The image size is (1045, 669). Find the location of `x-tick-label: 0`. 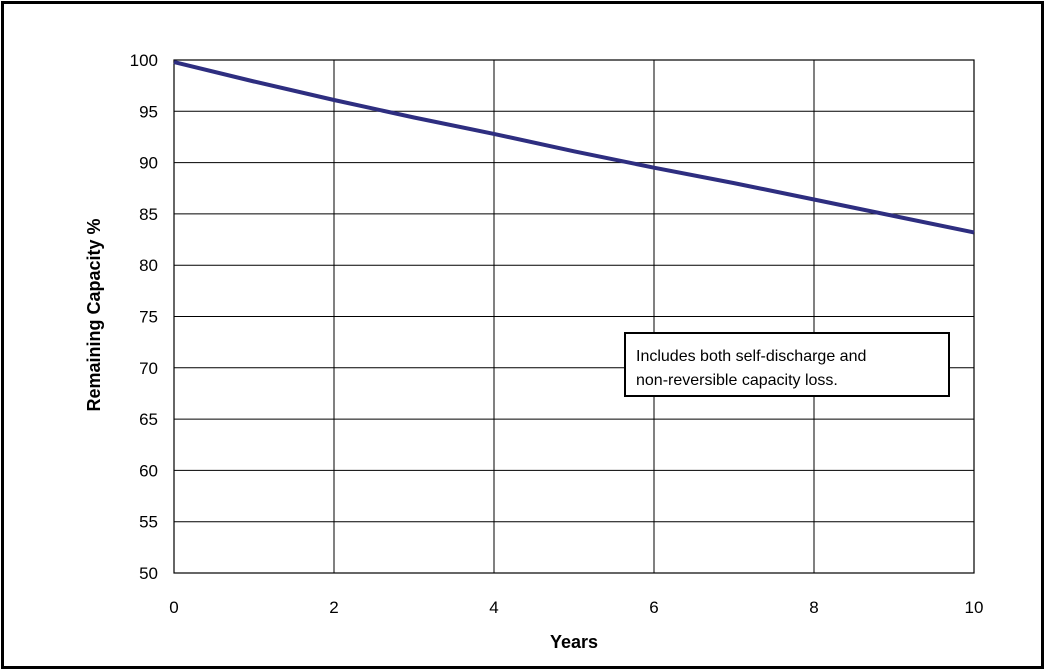

x-tick-label: 0 is located at coordinates (173, 607).